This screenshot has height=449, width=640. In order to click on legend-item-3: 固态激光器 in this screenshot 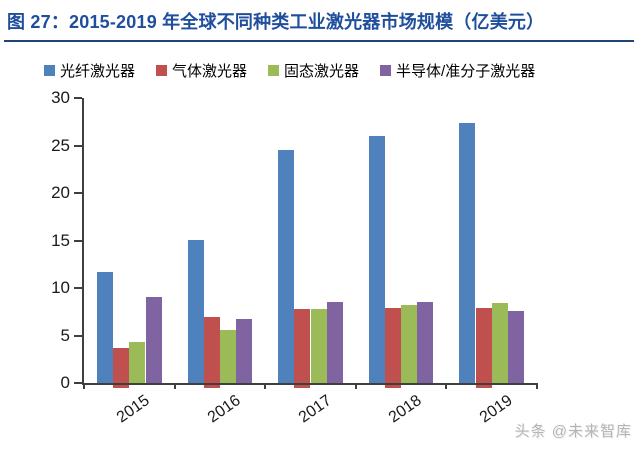, I will do `click(313, 70)`.